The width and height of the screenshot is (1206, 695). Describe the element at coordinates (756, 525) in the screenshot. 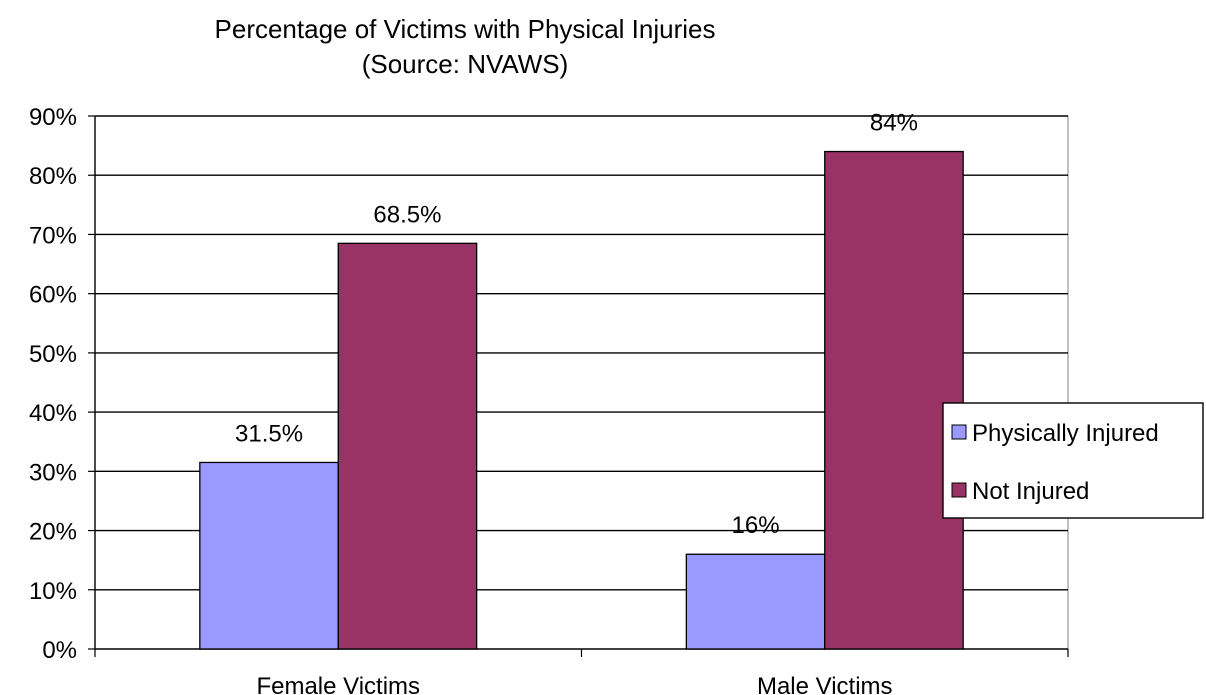

I see `data-label: 16%` at that location.